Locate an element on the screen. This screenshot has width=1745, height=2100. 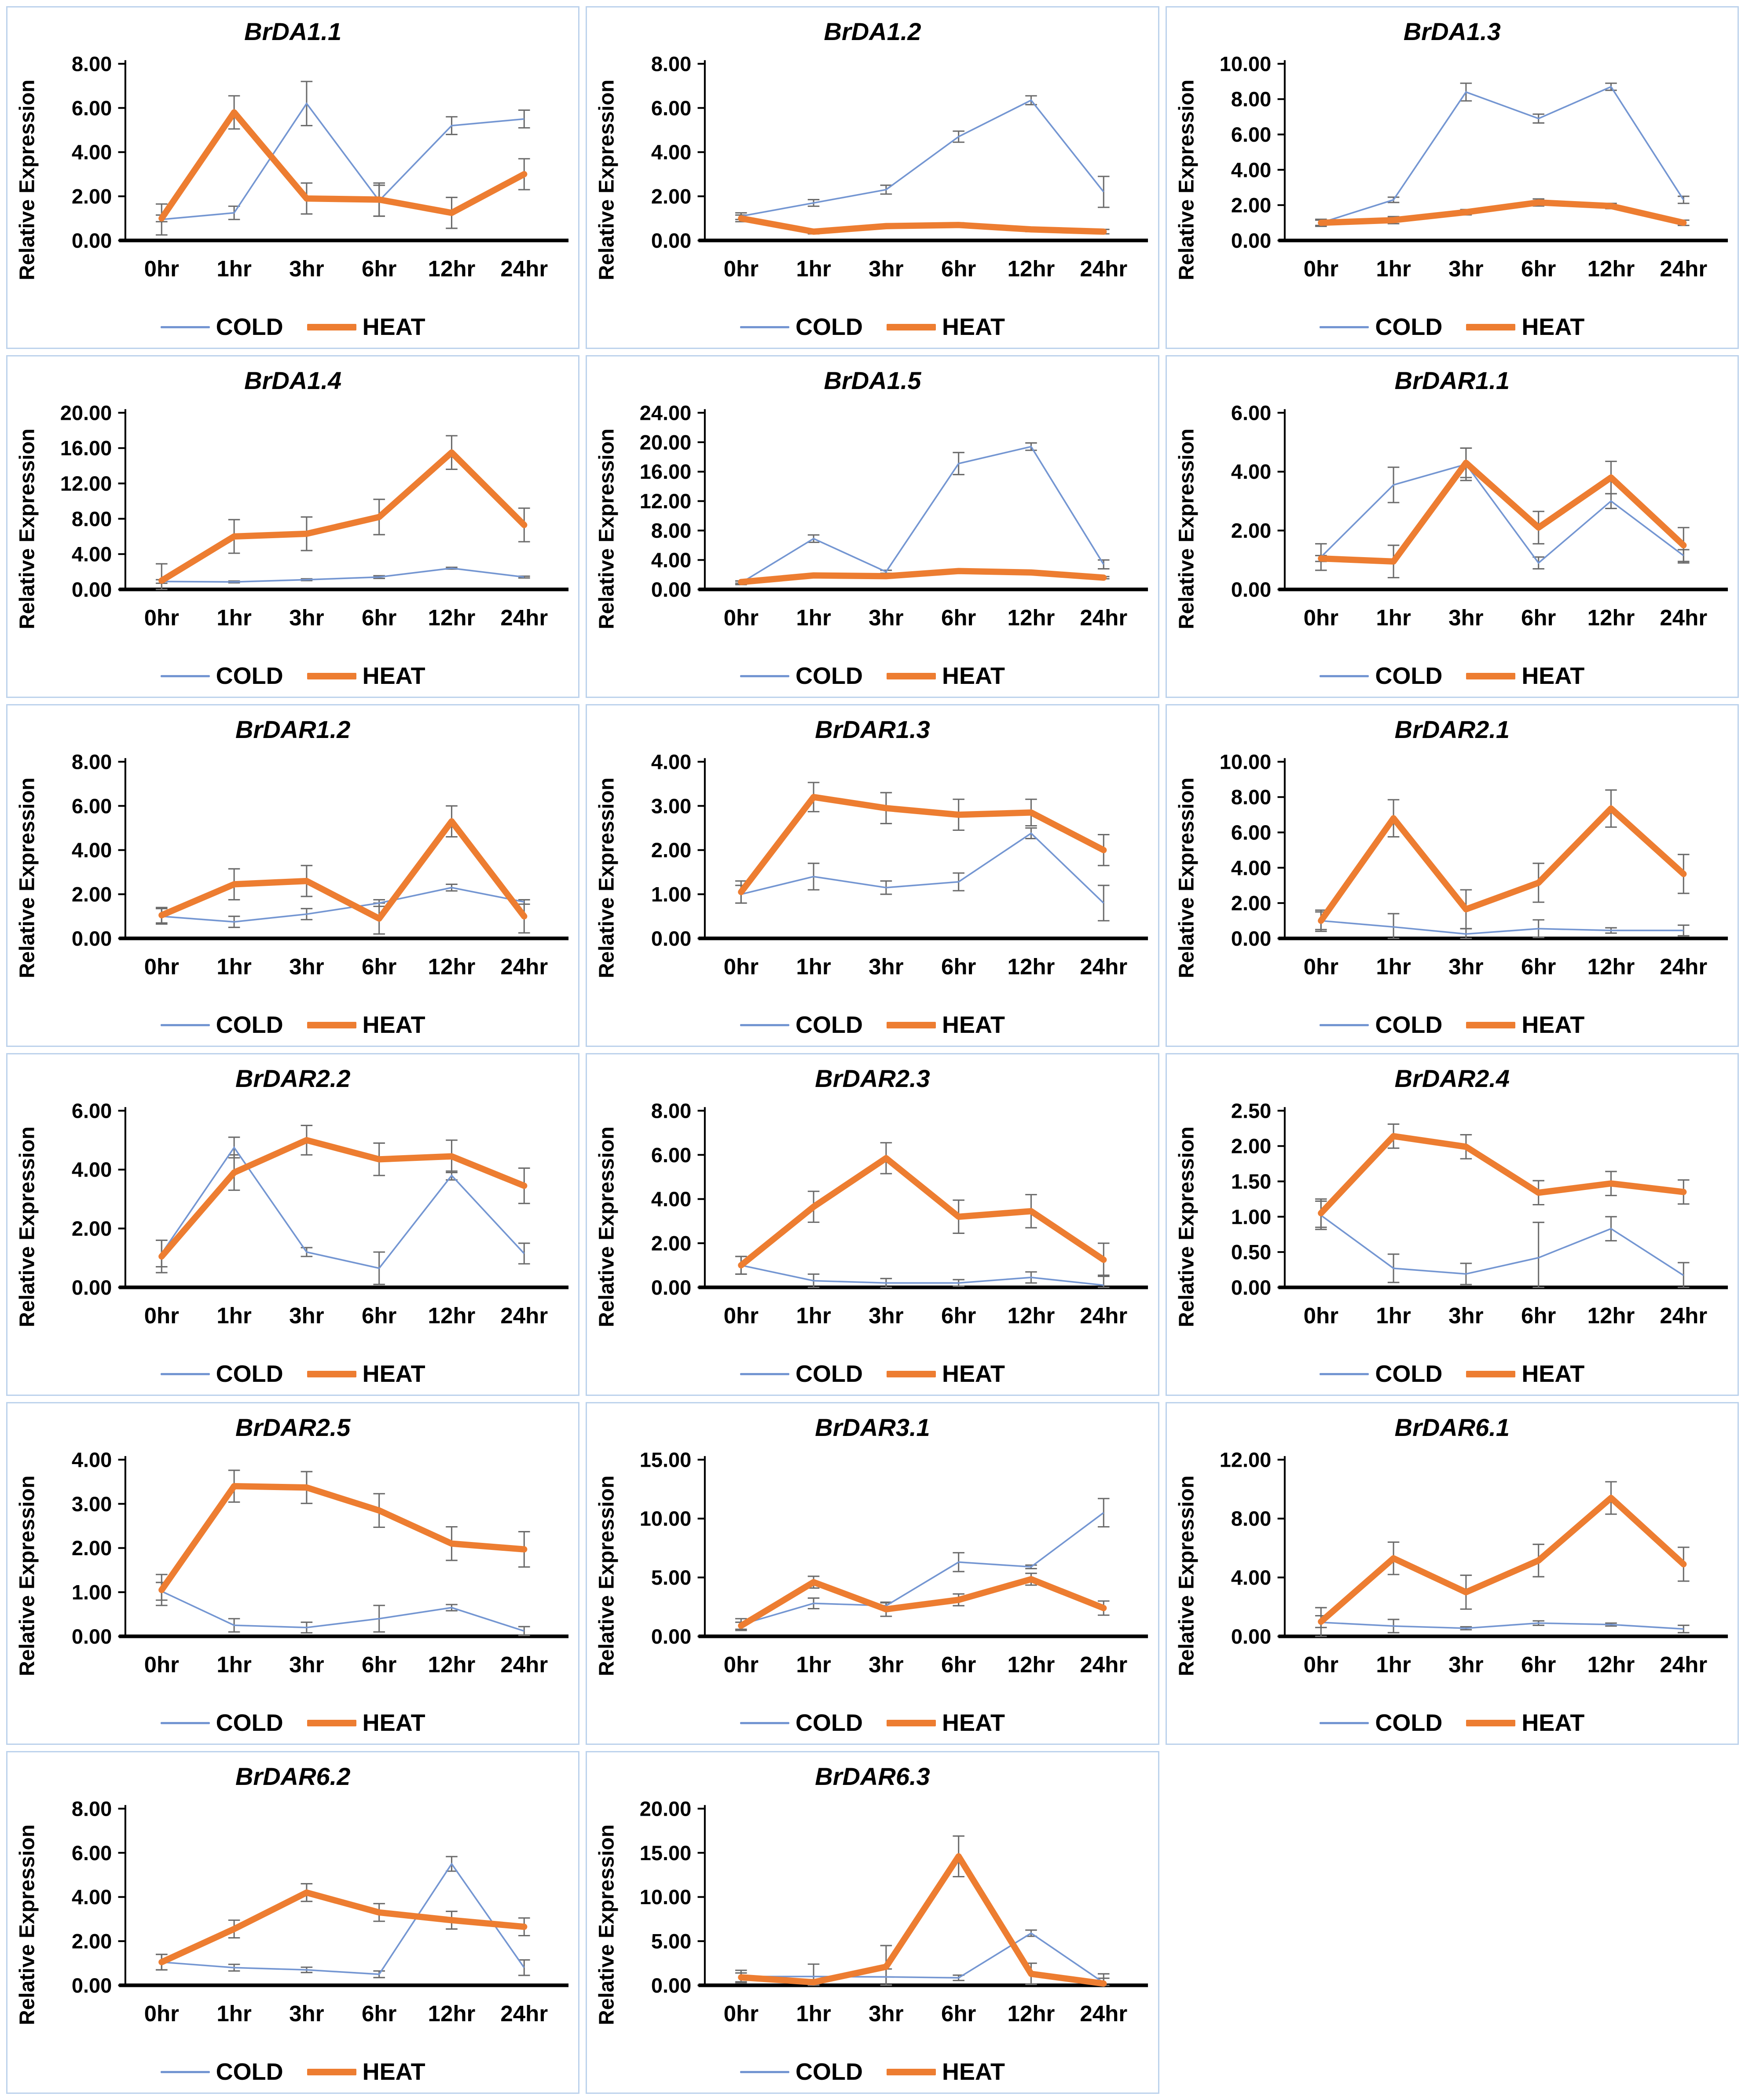
chart-title: BrDAR6.3 is located at coordinates (872, 1776).